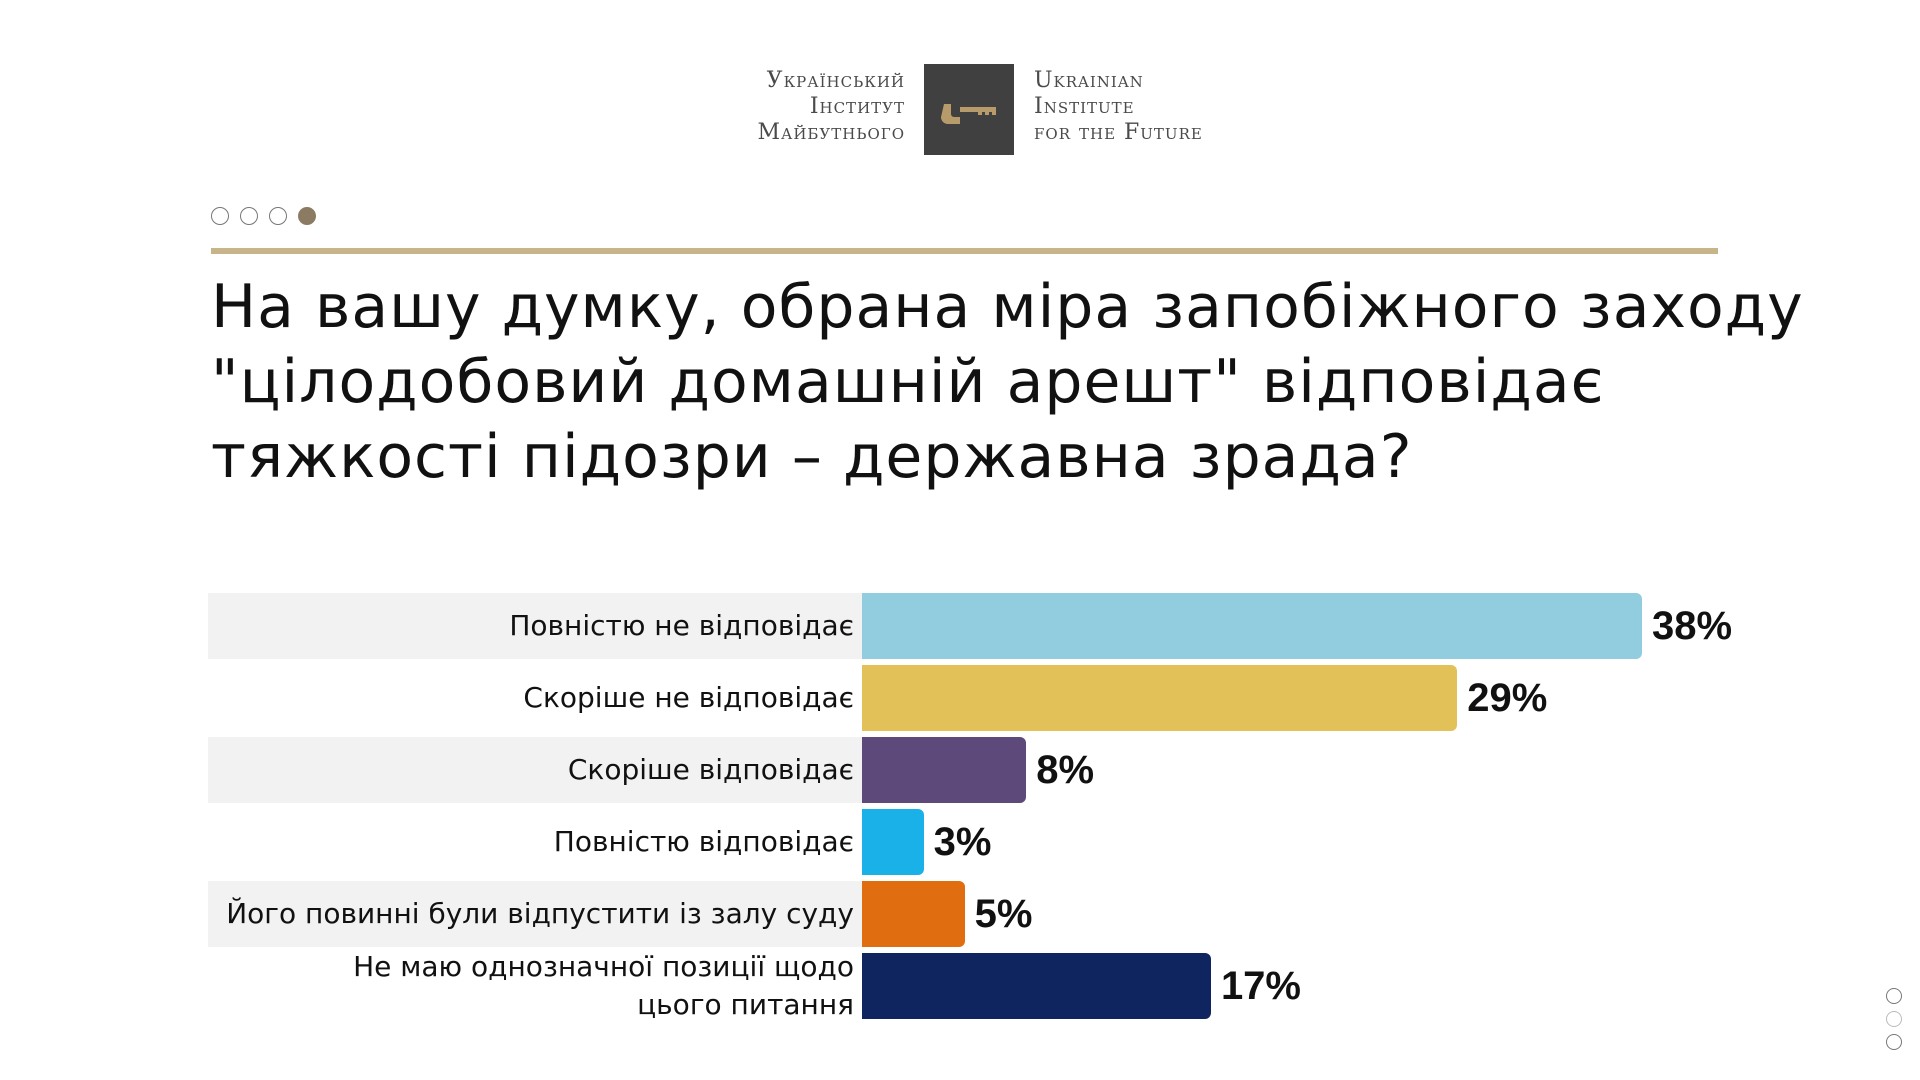  What do you see at coordinates (812, 457) in the screenshot?
I see `title-line: тяжкості підозри – державна зрада?` at bounding box center [812, 457].